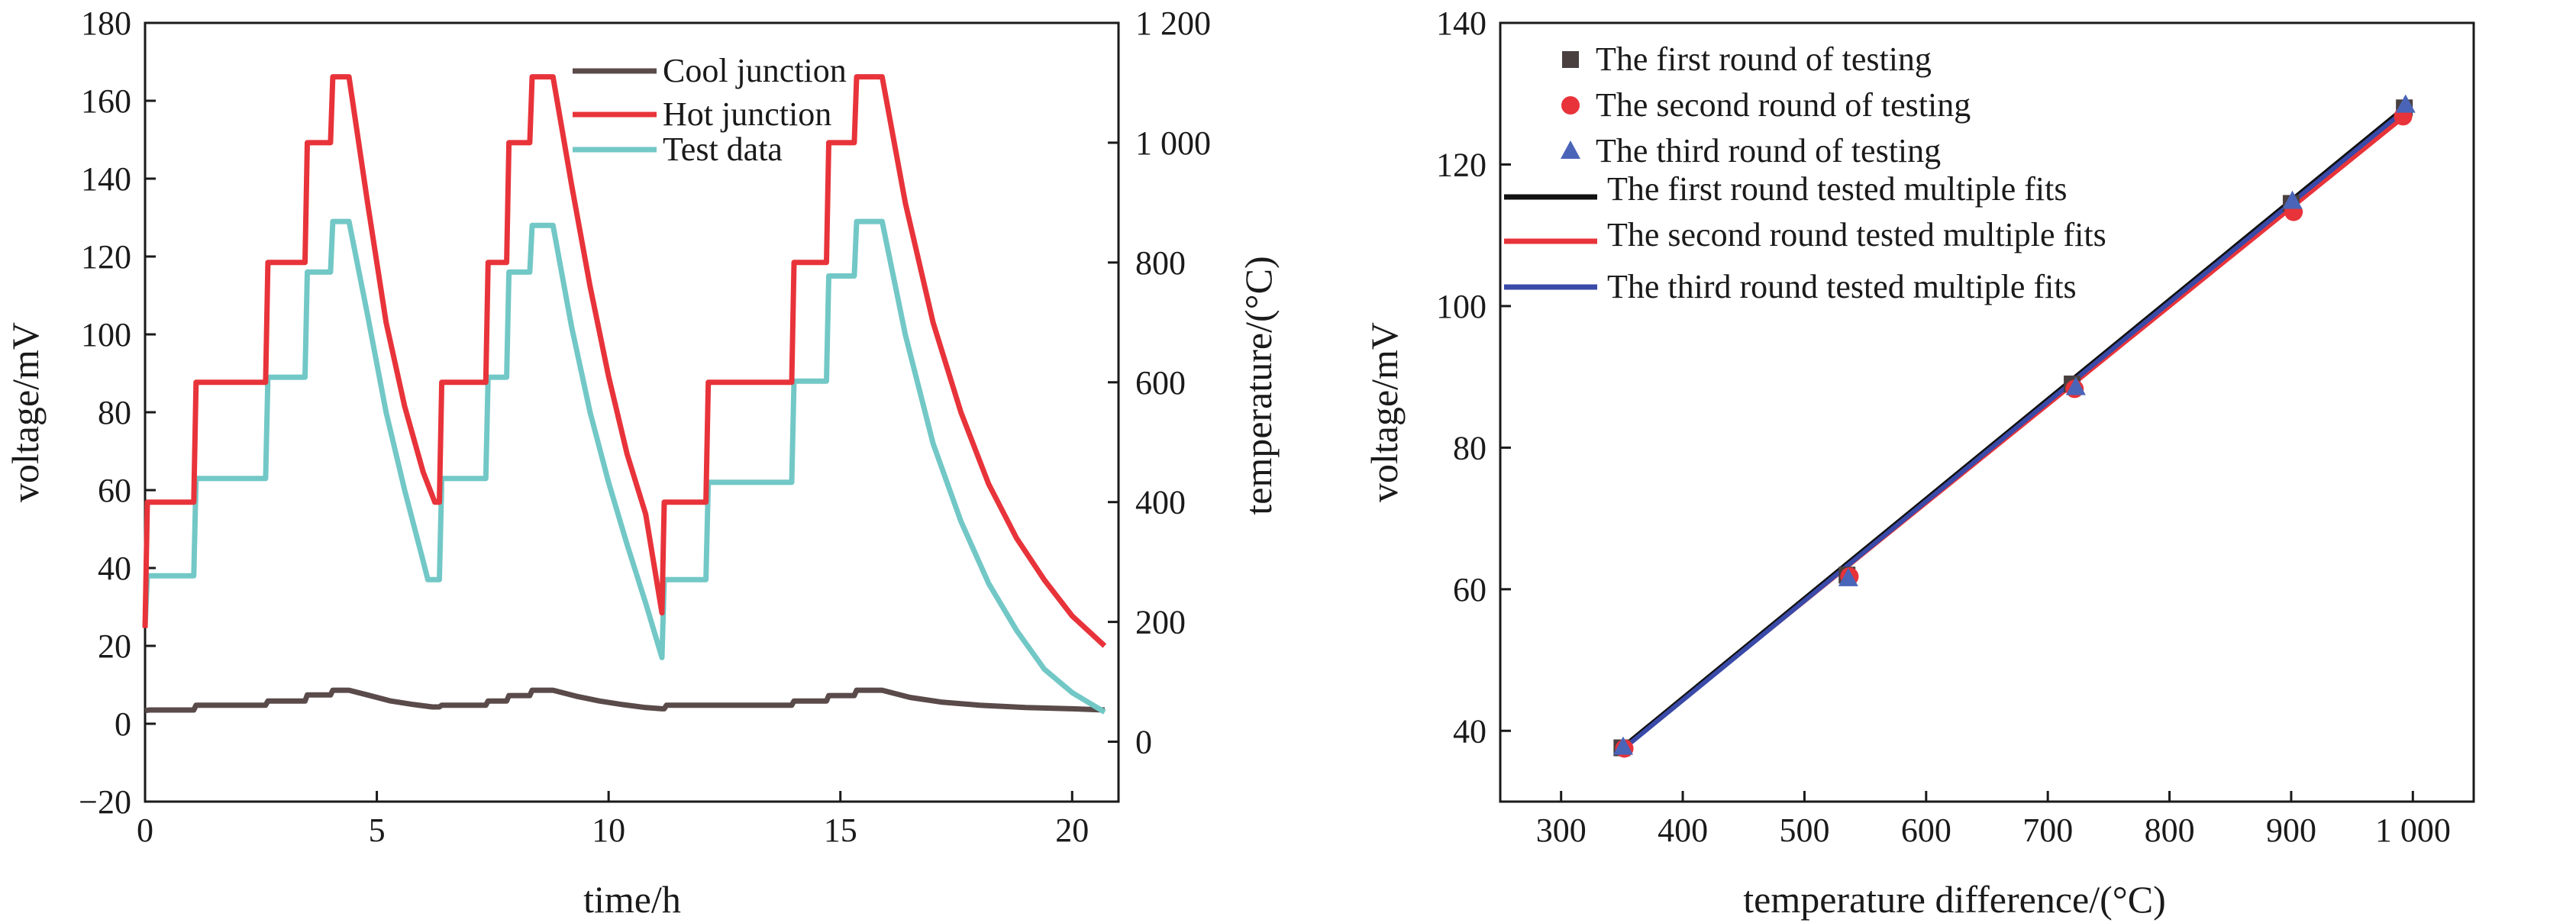  I want to click on y2-ticks-left: 0 200 400 600 800 1 000 1 200, so click(1159, 383).